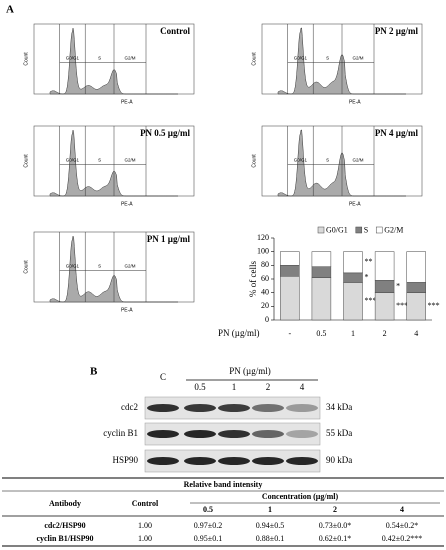 The image size is (446, 550). Describe the element at coordinates (223, 484) in the screenshot. I see `table-cell: Relative band intensity` at that location.